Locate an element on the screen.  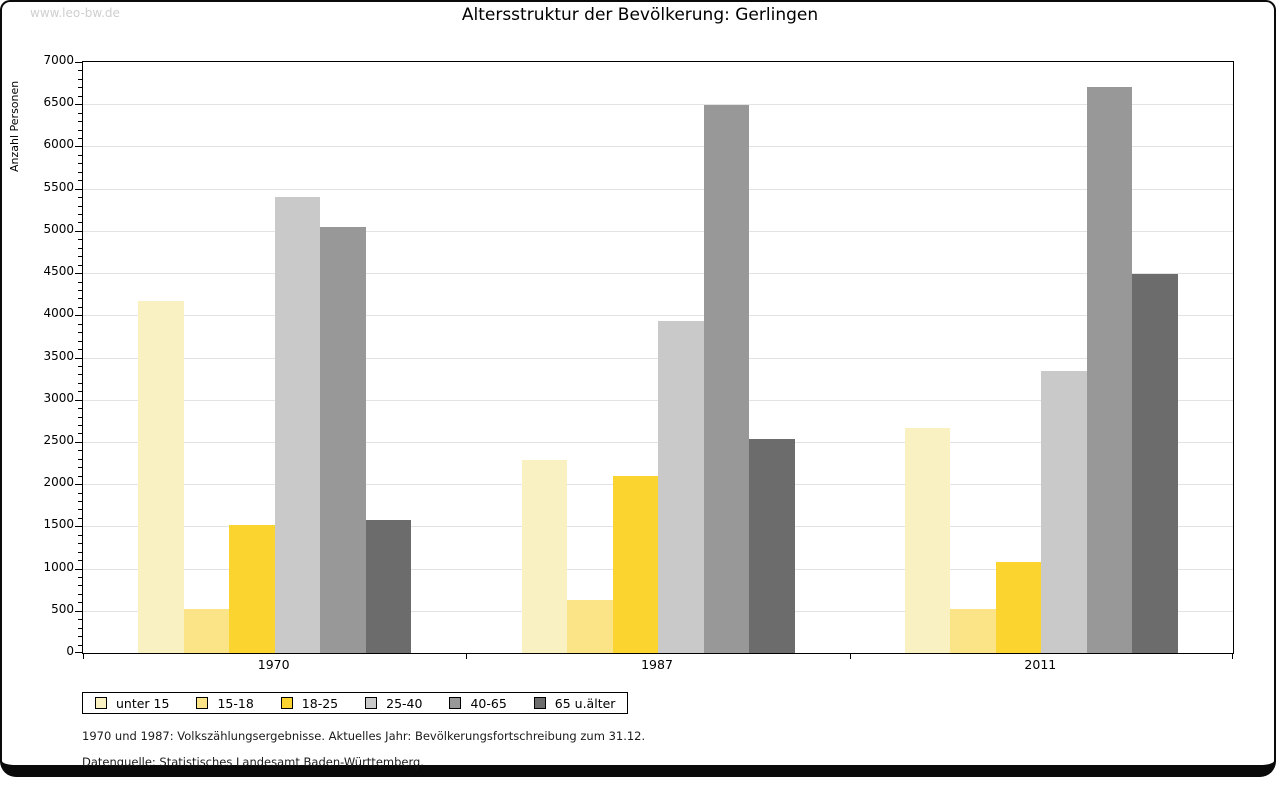
y-tick-label: 1000 is located at coordinates (58, 566).